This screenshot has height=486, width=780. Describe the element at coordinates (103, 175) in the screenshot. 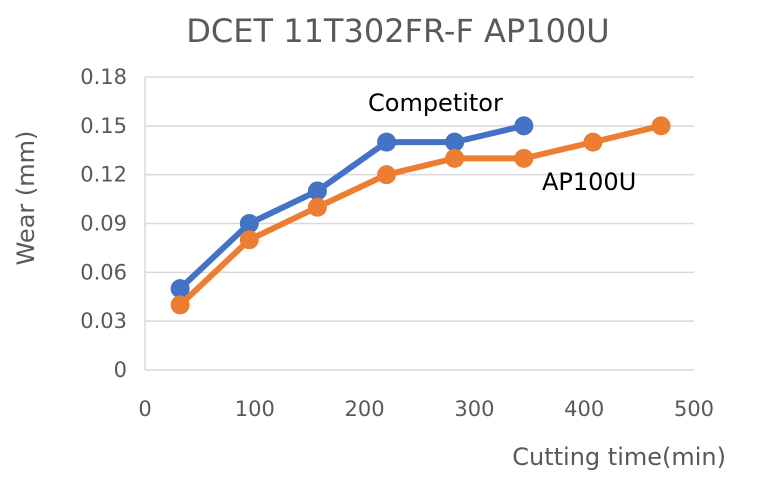

I see `y-tick-label: 0.12` at that location.